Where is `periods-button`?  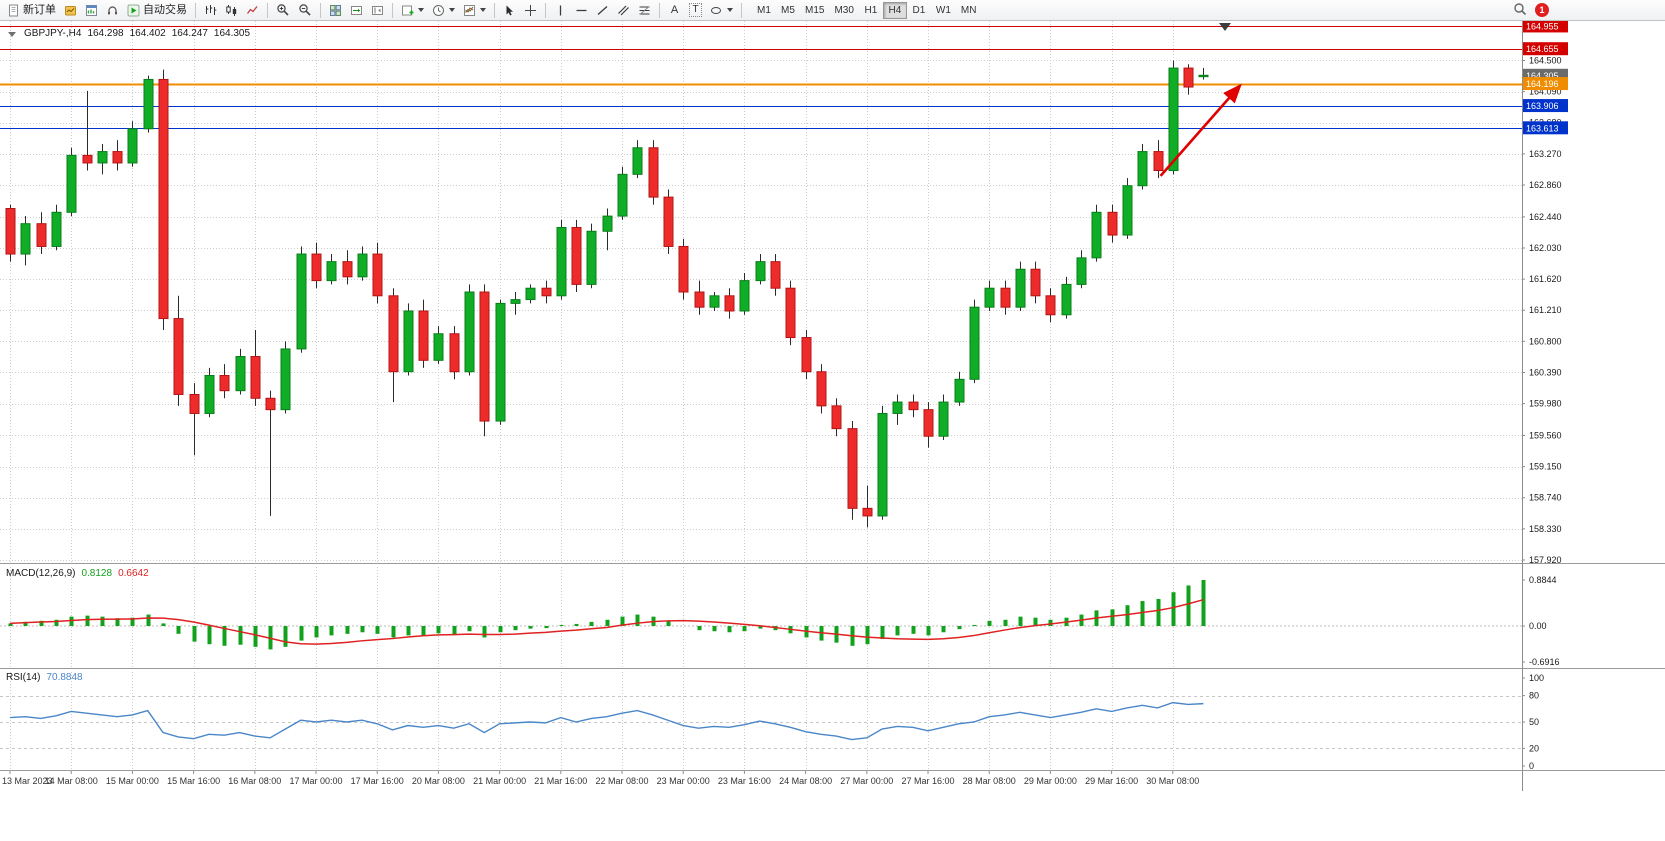
periods-button is located at coordinates (443, 10).